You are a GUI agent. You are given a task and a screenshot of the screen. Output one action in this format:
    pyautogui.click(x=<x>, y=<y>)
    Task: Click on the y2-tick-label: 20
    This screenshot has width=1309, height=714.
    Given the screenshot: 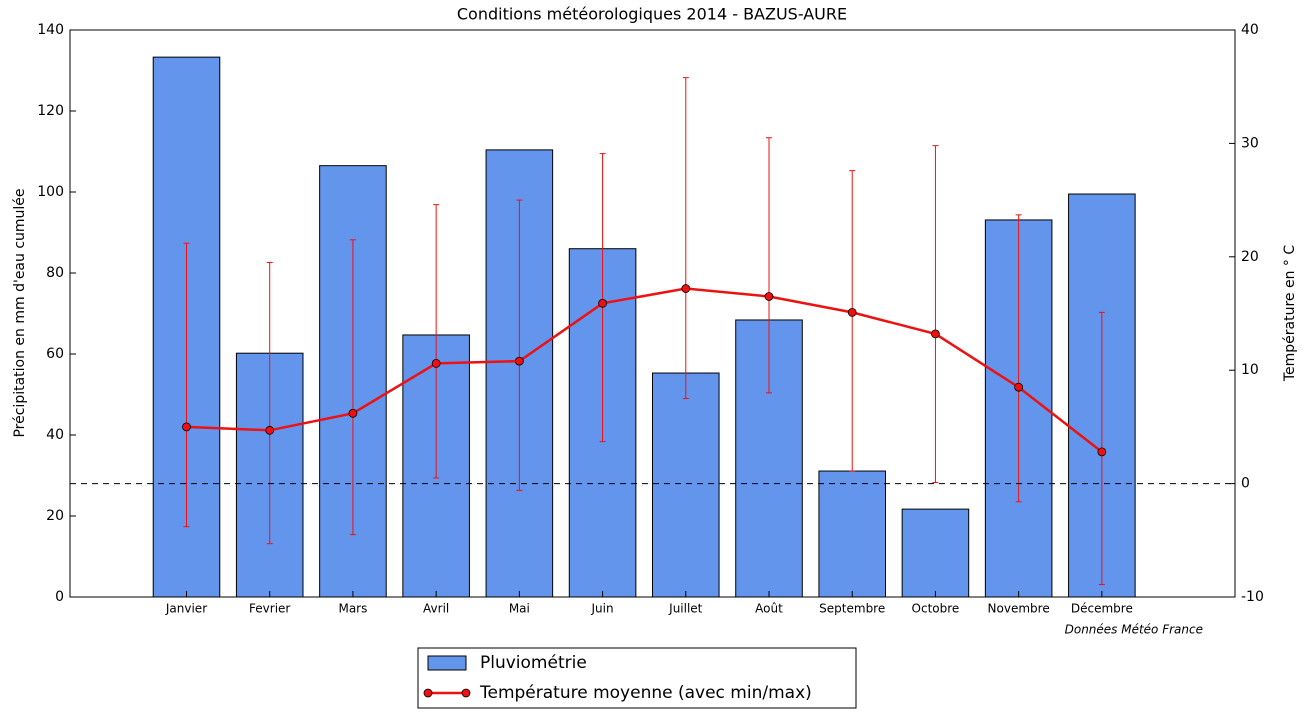 What is the action you would take?
    pyautogui.click(x=1250, y=257)
    